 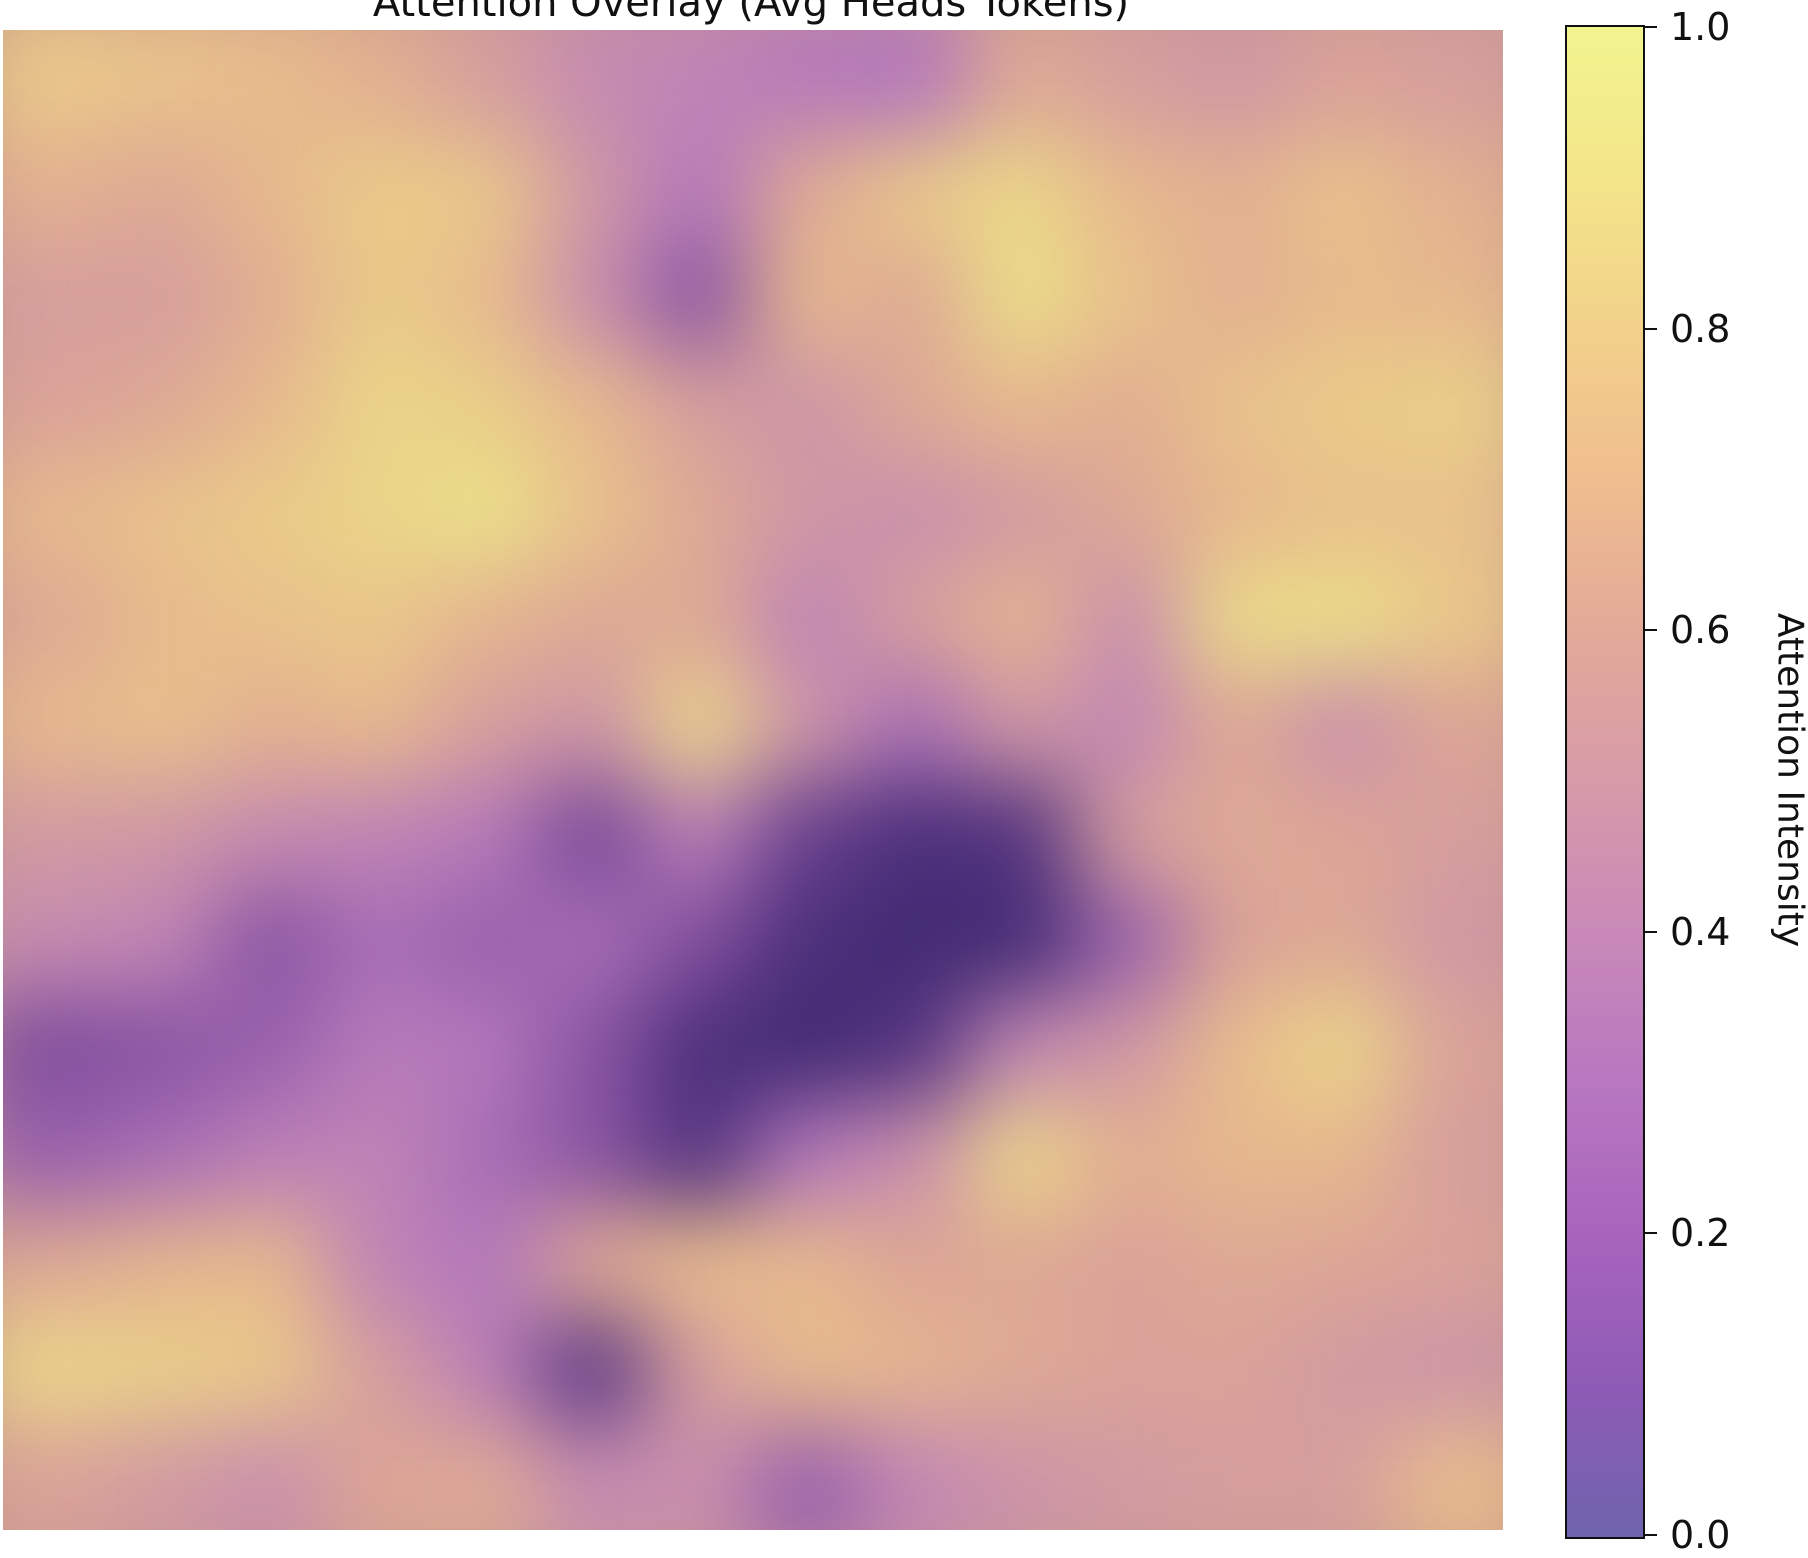 I want to click on colorbar, so click(x=1605, y=782).